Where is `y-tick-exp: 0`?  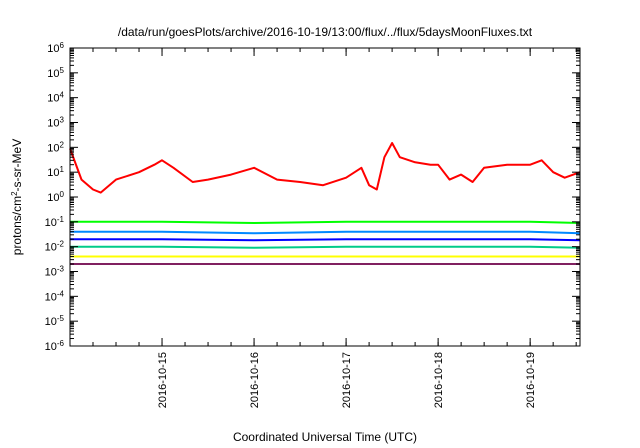 y-tick-exp: 0 is located at coordinates (62, 194).